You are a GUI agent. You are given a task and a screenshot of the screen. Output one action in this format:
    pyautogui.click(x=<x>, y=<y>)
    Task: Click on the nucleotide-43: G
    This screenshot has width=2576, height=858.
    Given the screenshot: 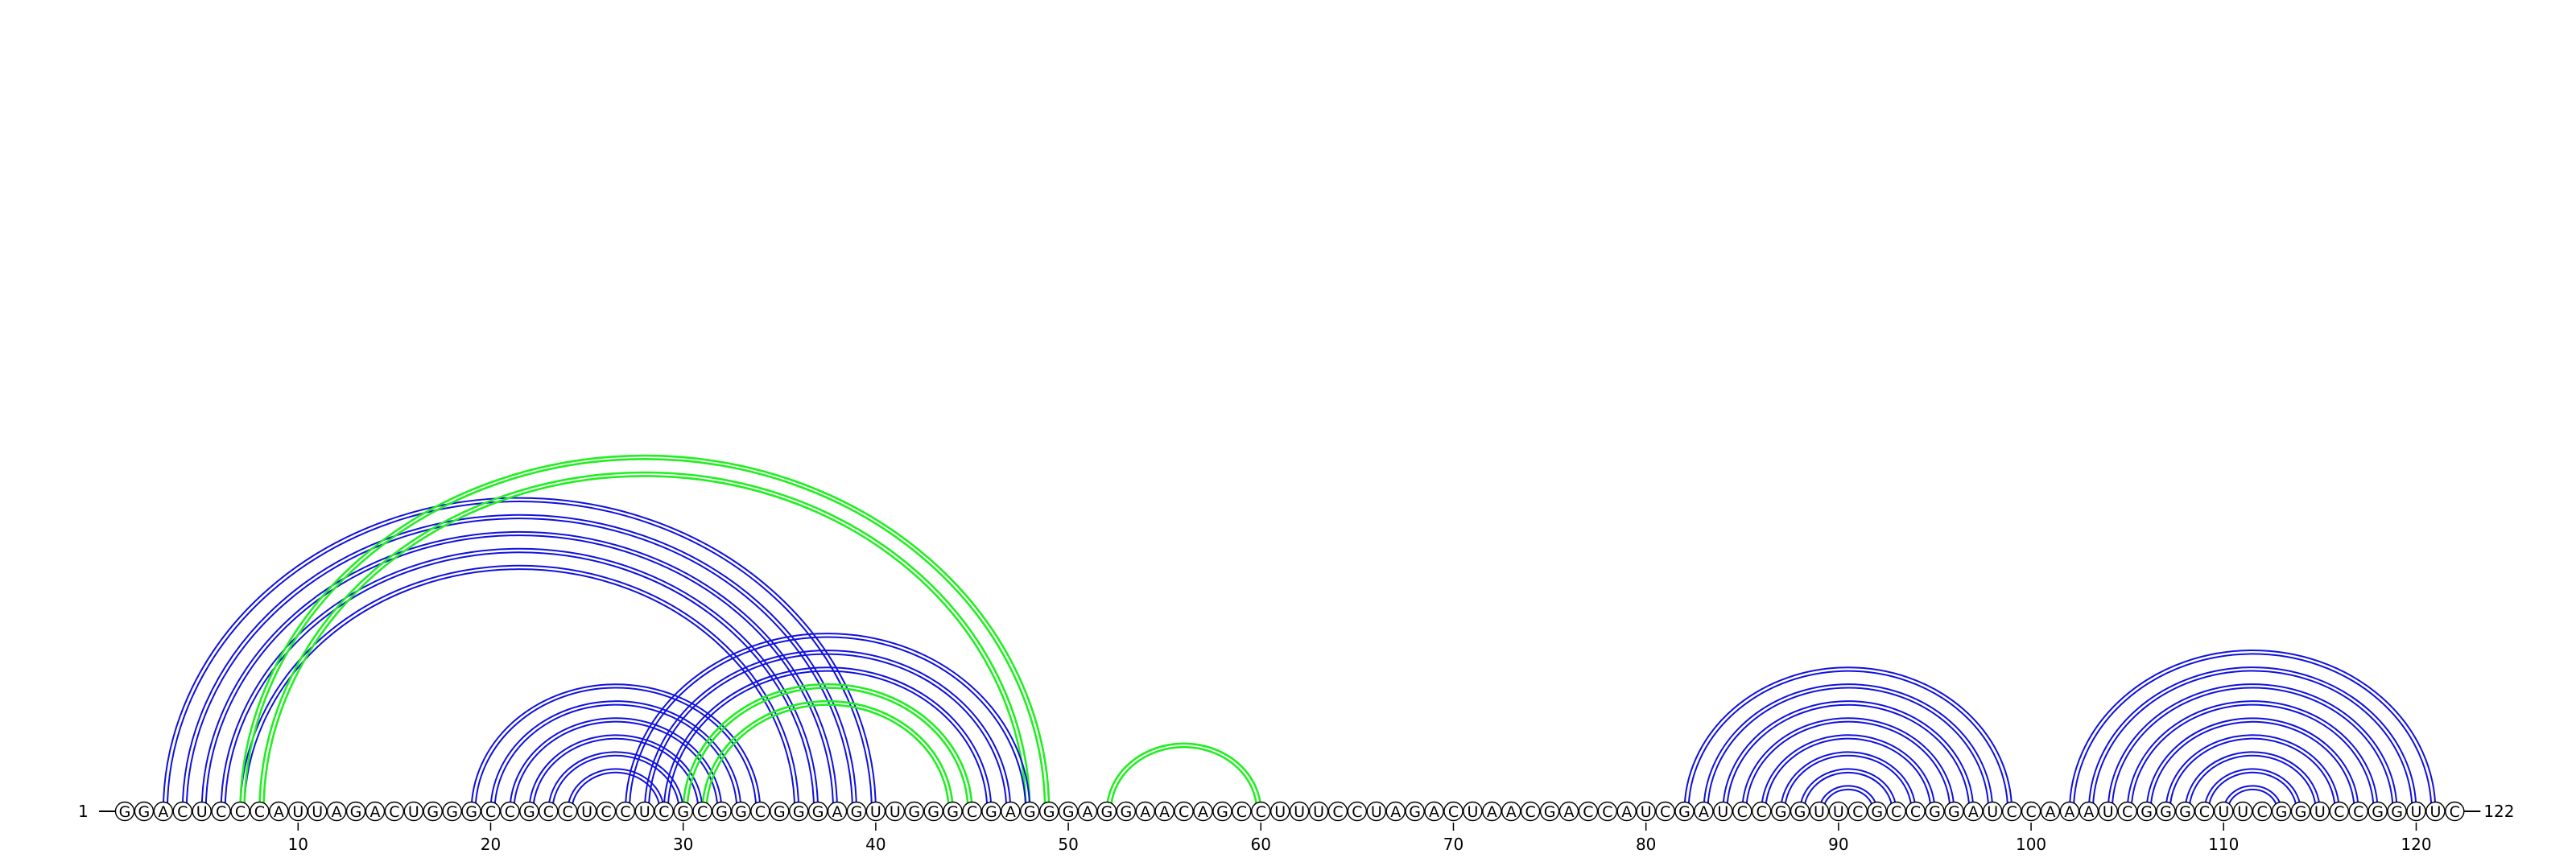 What is the action you would take?
    pyautogui.click(x=933, y=812)
    